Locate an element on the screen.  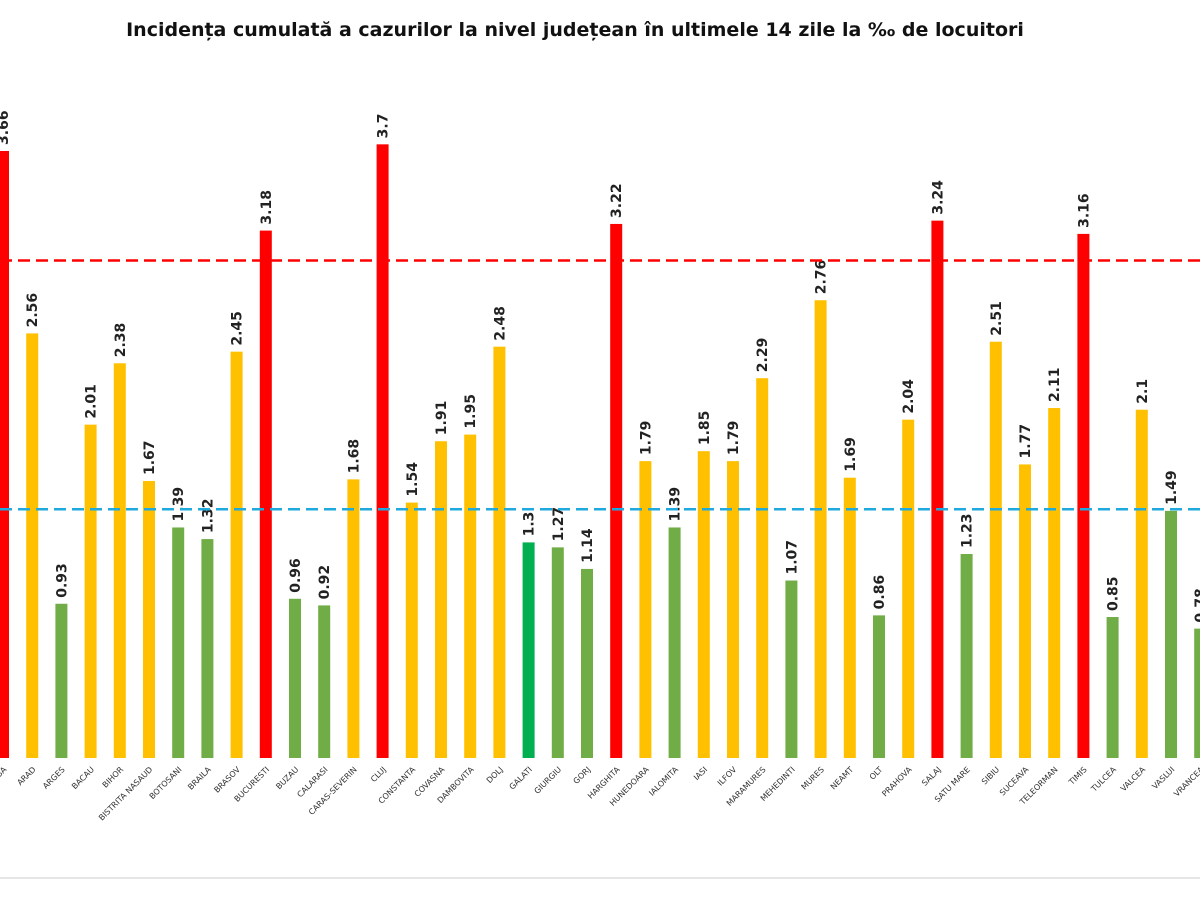
value-label: 3.16 is located at coordinates (1084, 210).